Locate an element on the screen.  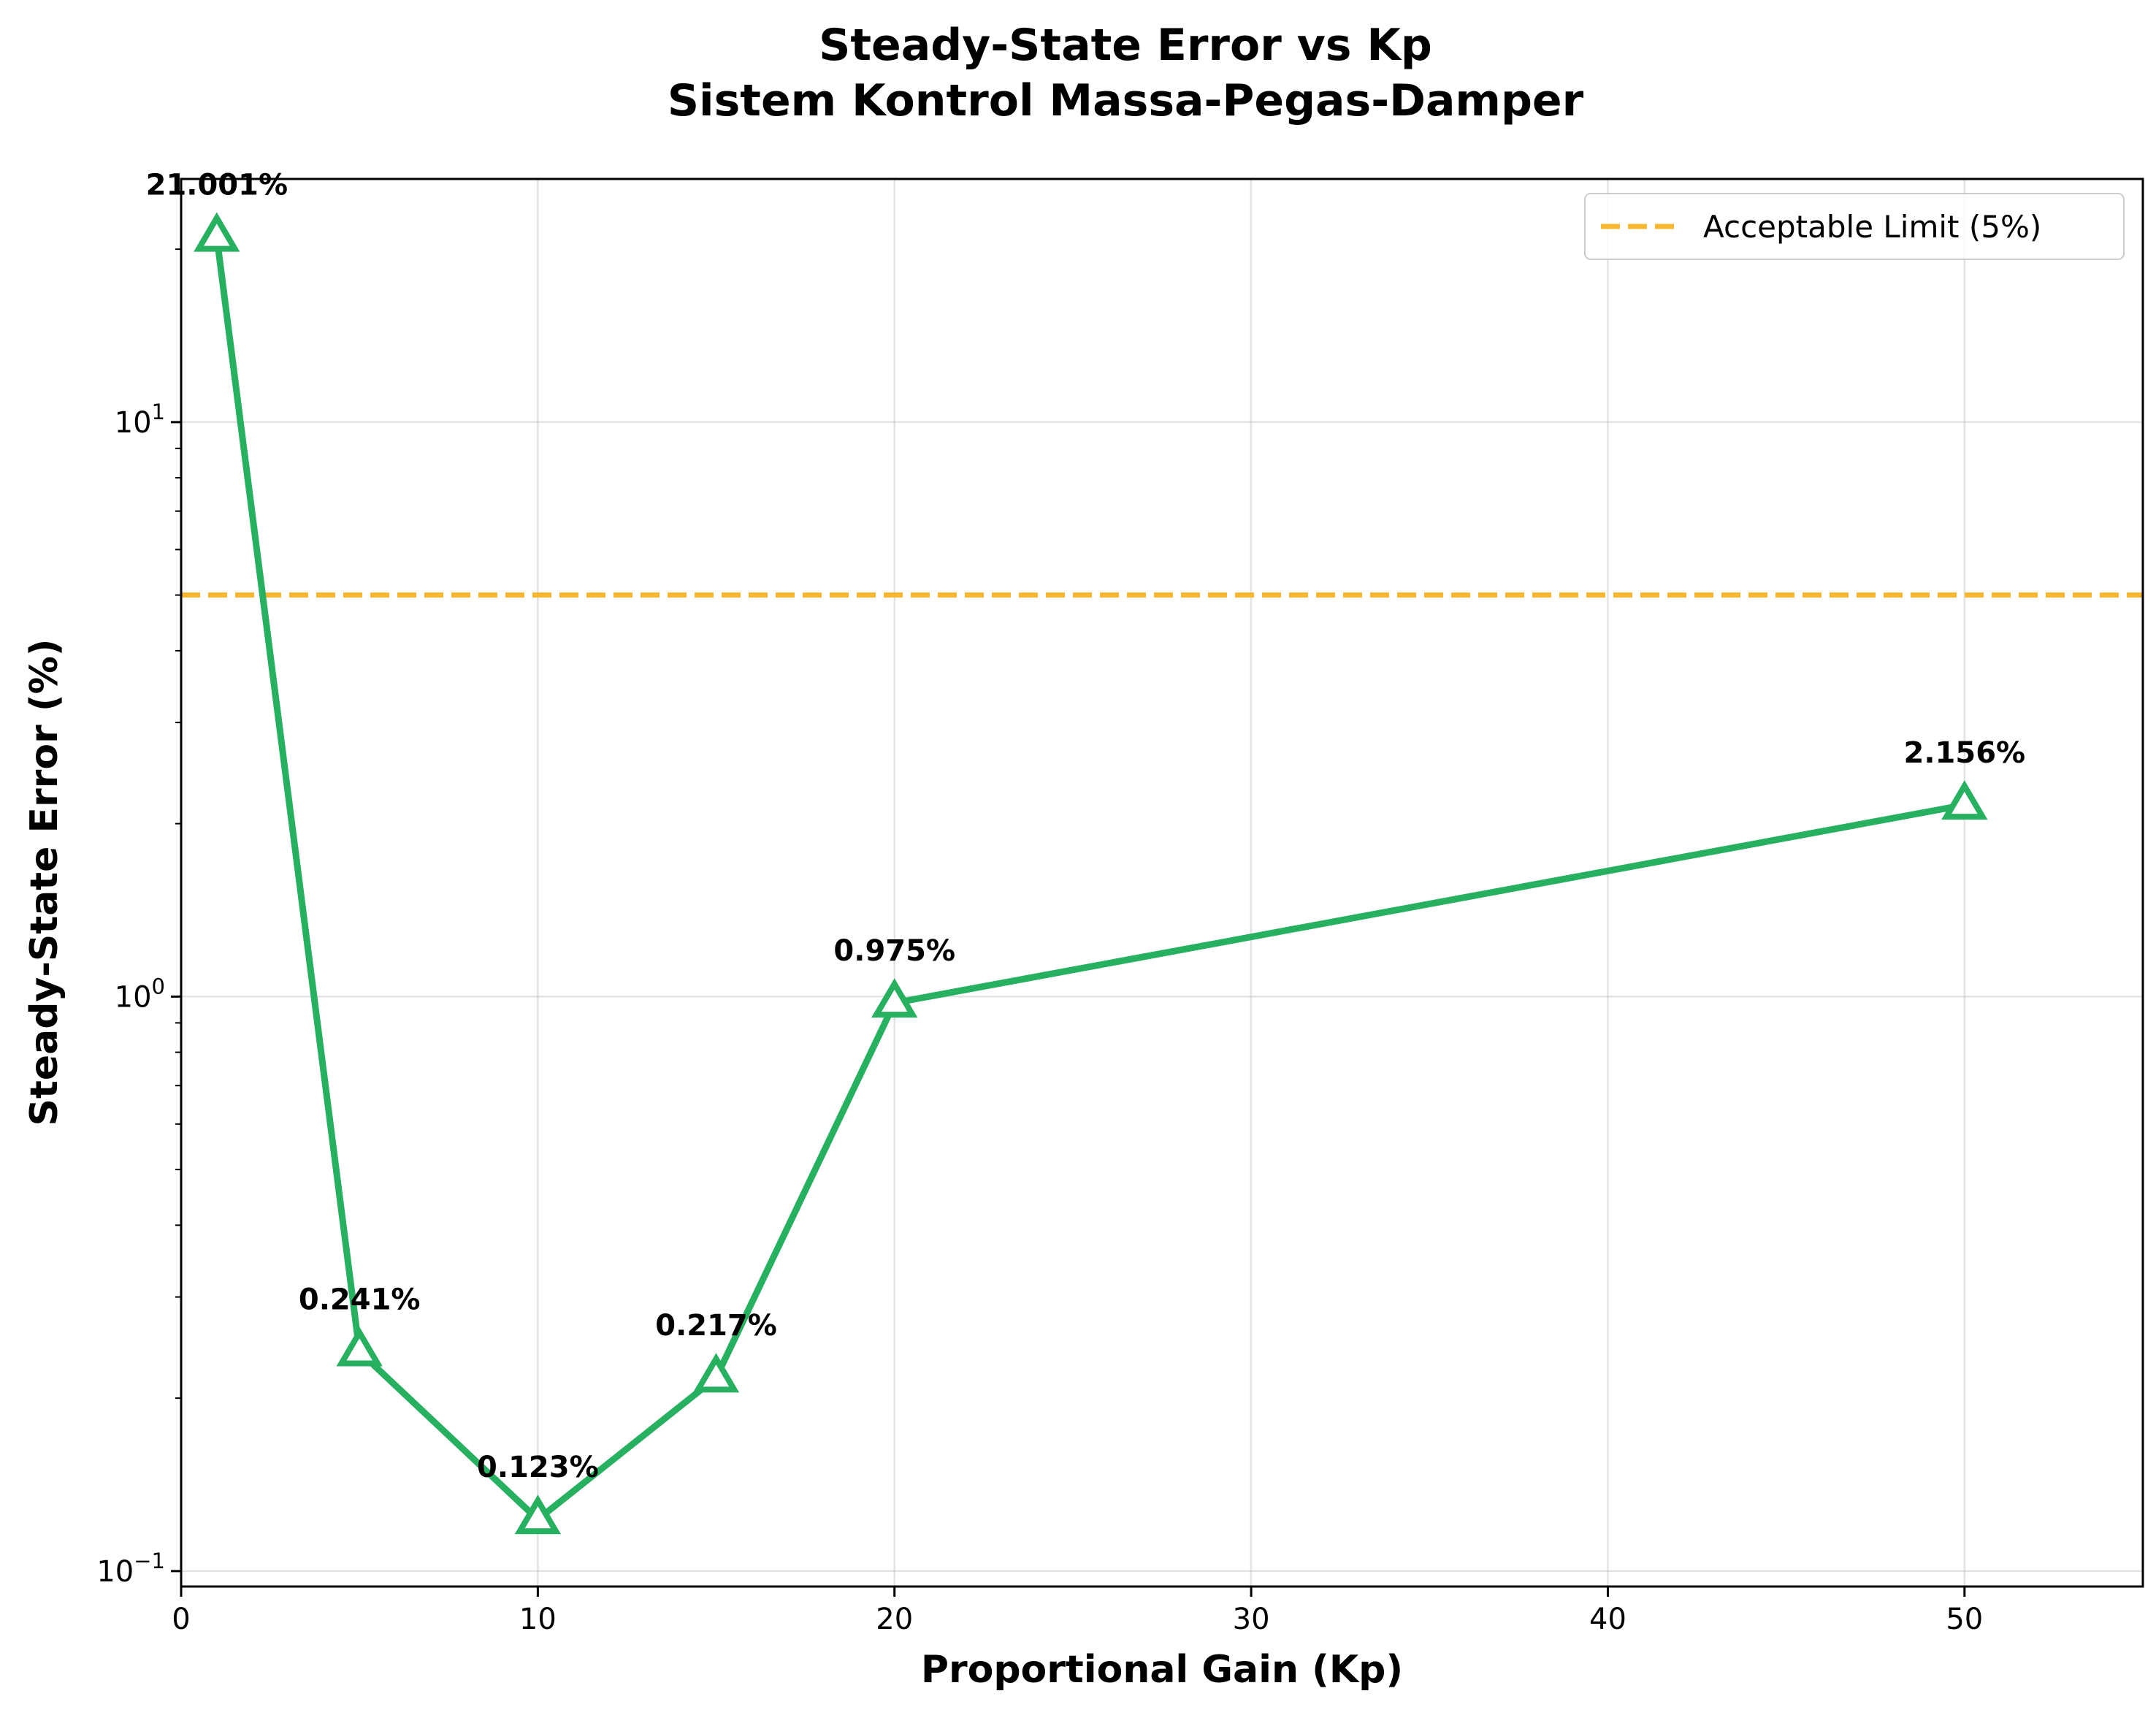
chart-title-line1: Steady-State Error vs Kp is located at coordinates (1126, 45).